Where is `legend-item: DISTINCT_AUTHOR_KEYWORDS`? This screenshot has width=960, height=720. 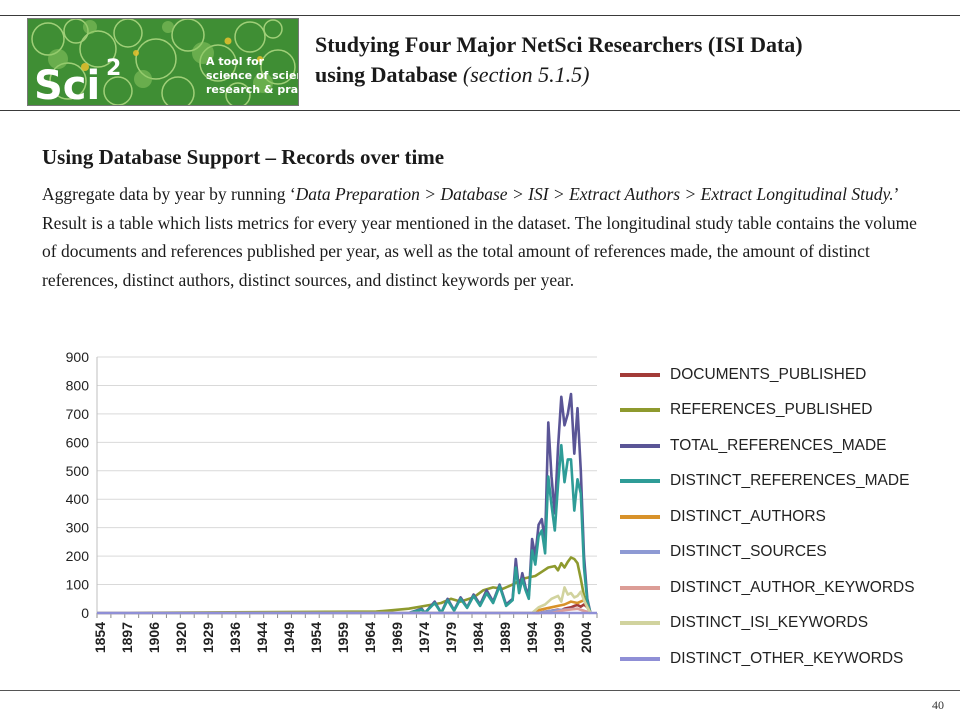 legend-item: DISTINCT_AUTHOR_KEYWORDS is located at coordinates (767, 588).